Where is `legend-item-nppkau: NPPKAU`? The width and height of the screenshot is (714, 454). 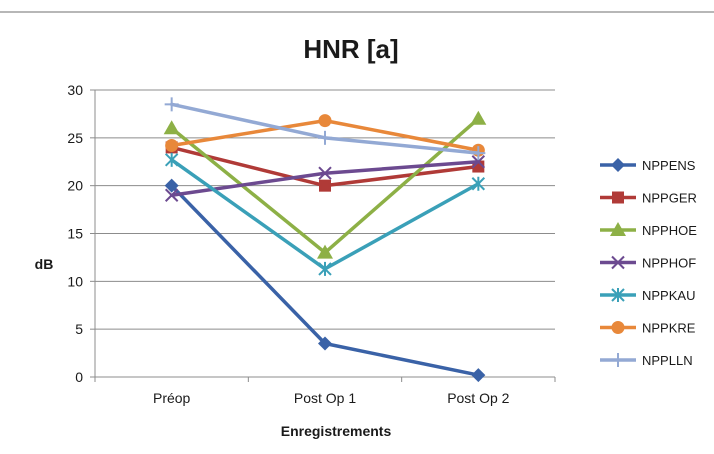
legend-item-nppkau: NPPKAU is located at coordinates (647, 295).